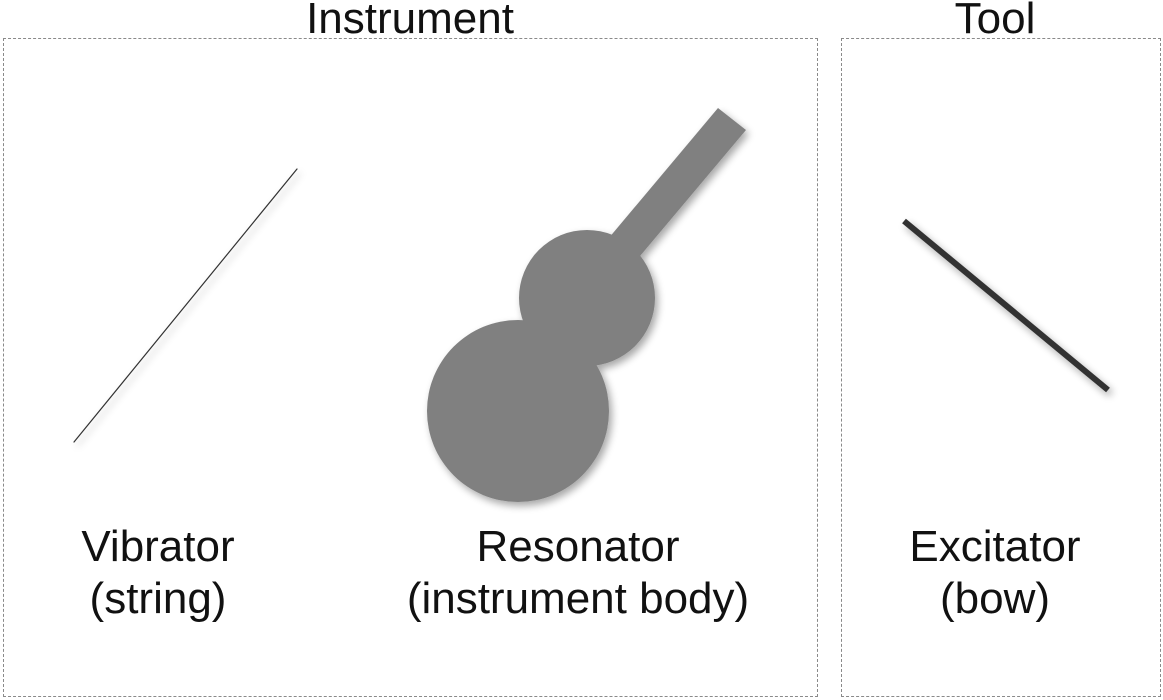 The image size is (1163, 700). Describe the element at coordinates (578, 573) in the screenshot. I see `resonator-label: Resonator (instrument body)` at that location.